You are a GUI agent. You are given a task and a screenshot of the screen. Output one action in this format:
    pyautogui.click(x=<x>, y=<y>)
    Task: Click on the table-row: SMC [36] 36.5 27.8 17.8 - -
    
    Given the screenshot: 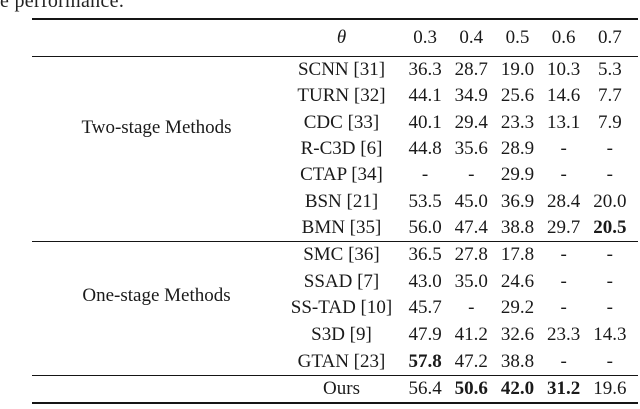 What is the action you would take?
    pyautogui.click(x=459, y=255)
    